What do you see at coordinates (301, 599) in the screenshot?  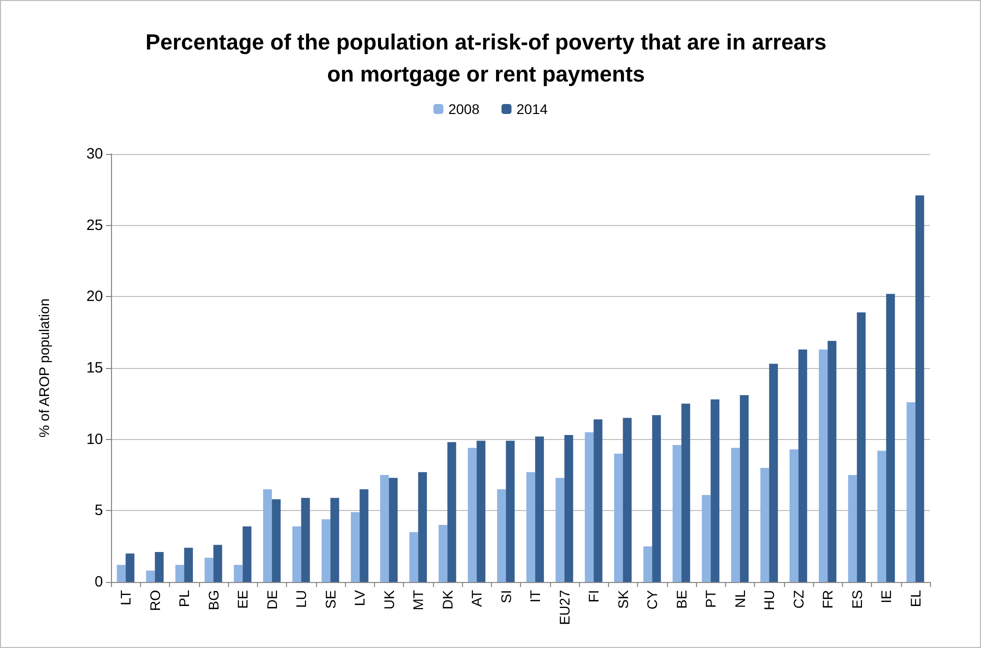 I see `x-tick-label: LU` at bounding box center [301, 599].